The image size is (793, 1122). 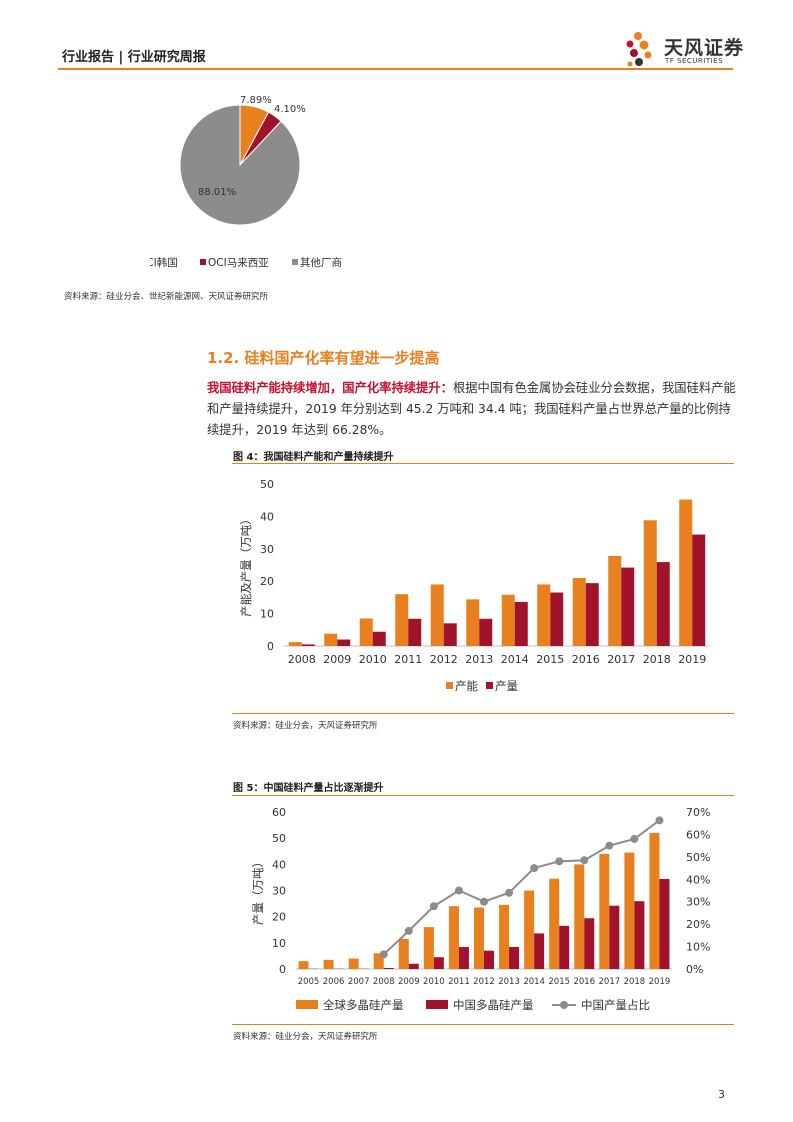 I want to click on fig4-bottom-rule, so click(x=483, y=713).